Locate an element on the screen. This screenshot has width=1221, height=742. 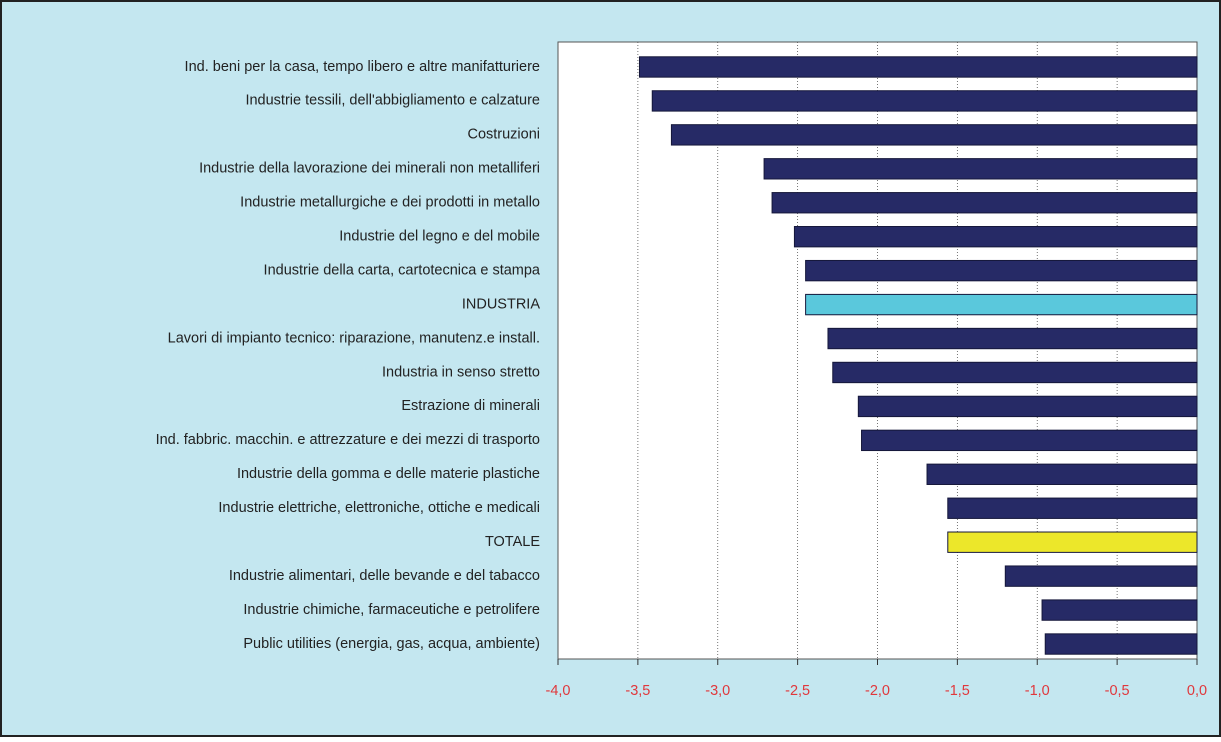
y-tick-label: Industria in senso stretto is located at coordinates (461, 372).